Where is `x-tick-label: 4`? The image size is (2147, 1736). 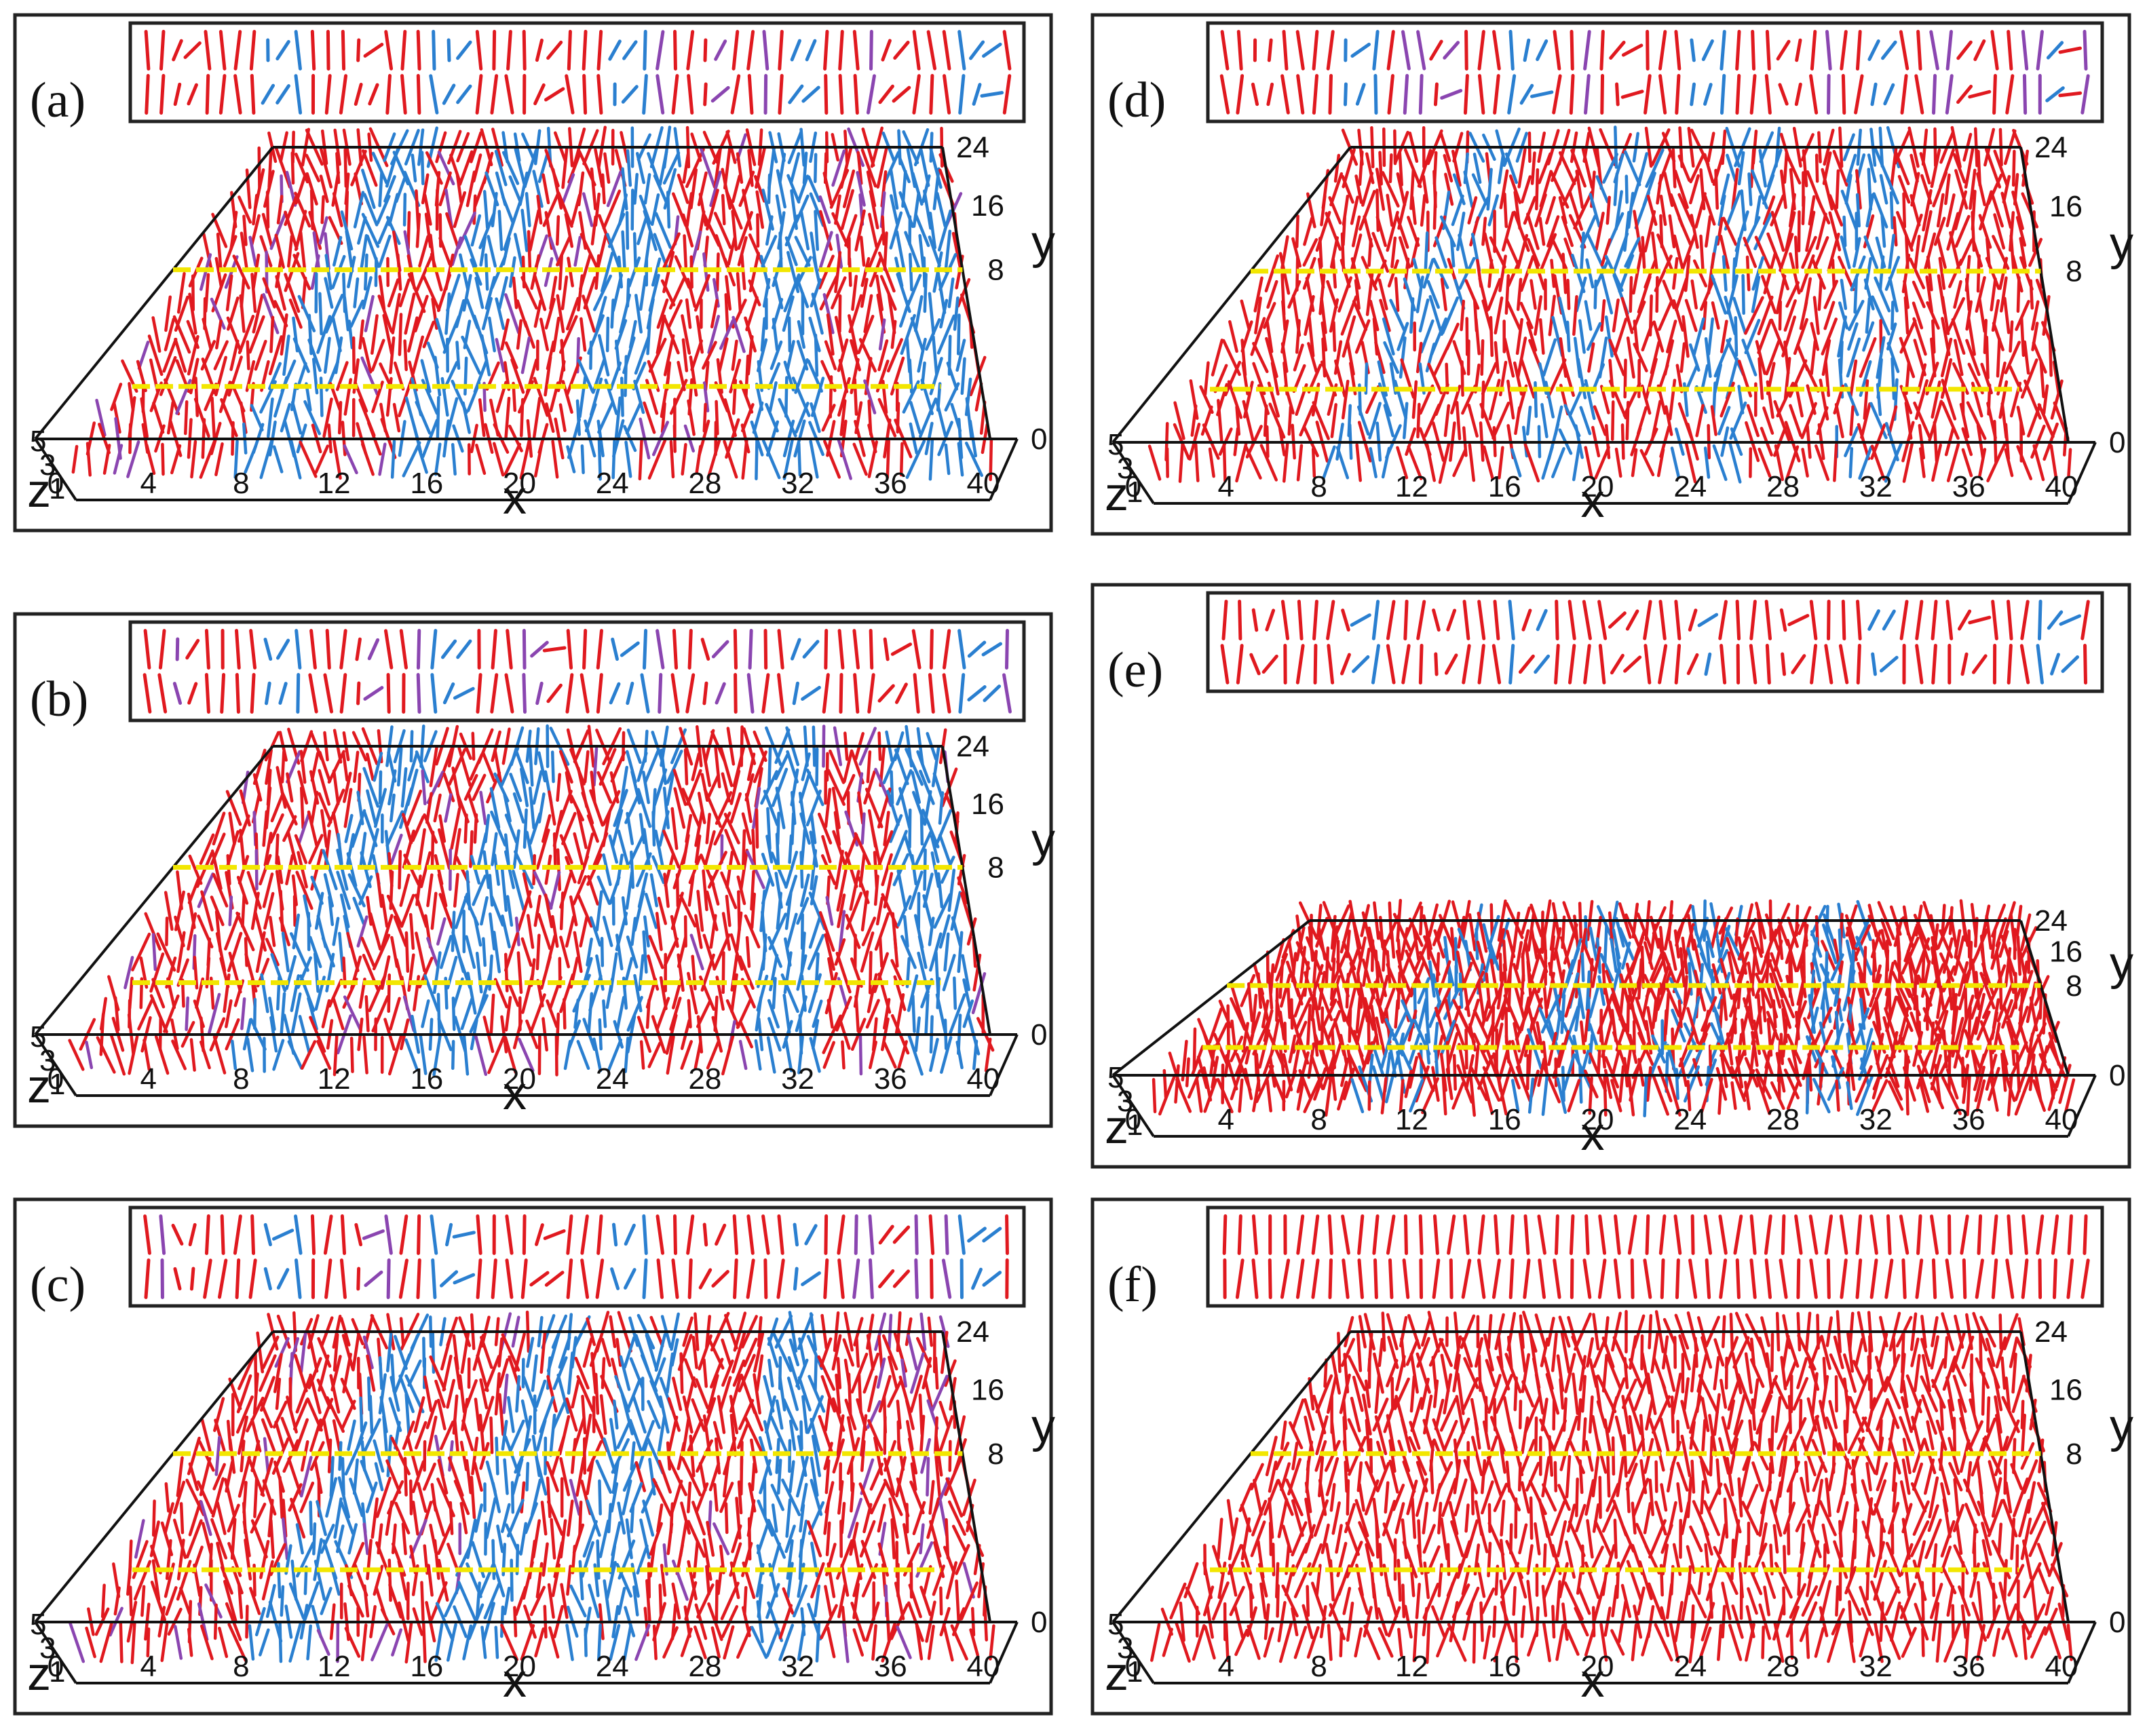 x-tick-label: 4 is located at coordinates (148, 1079).